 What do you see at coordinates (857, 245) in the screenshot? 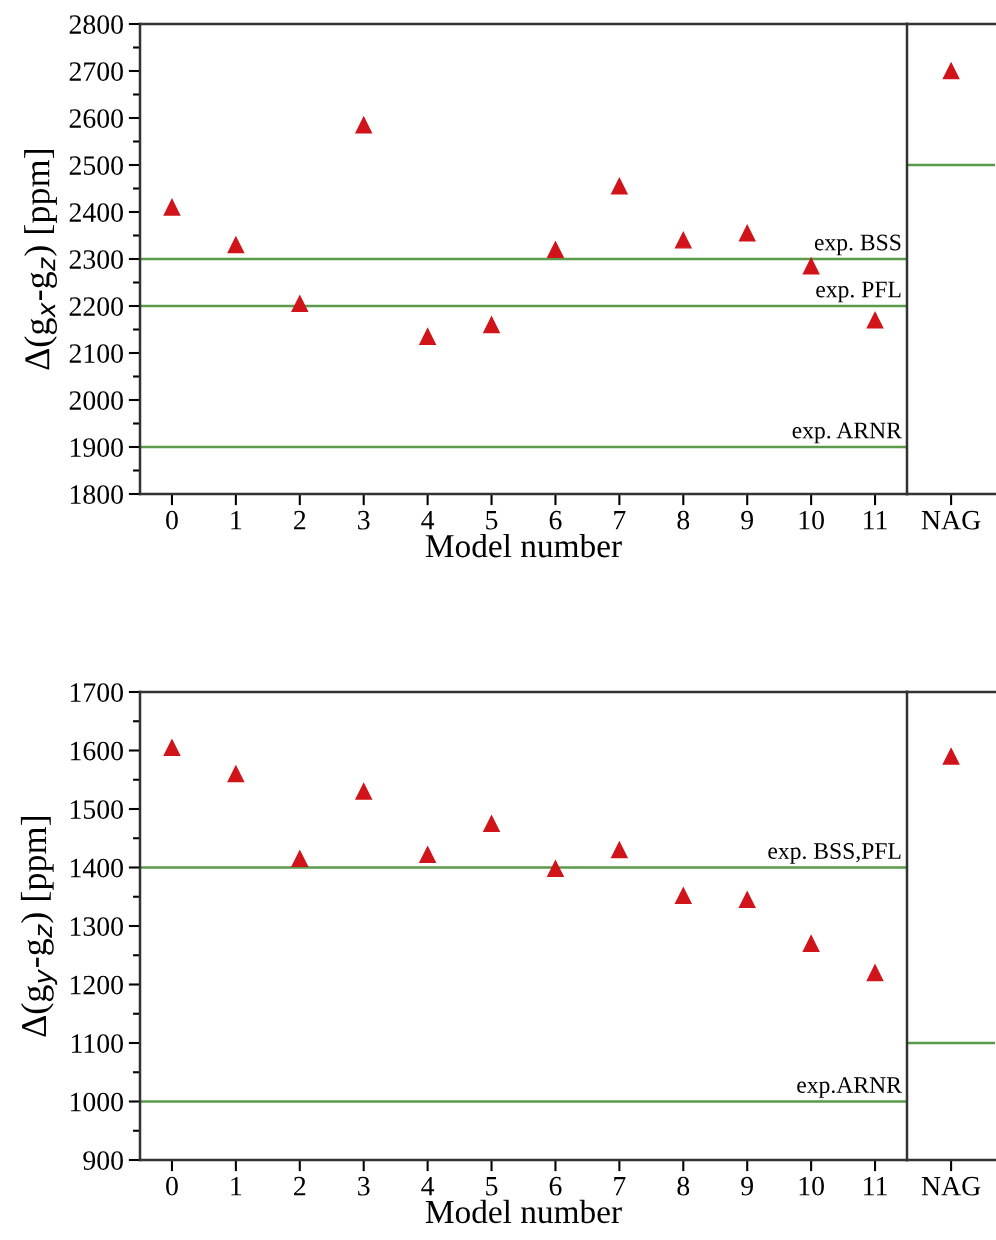
I see `ref-line-label: exp. BSS` at bounding box center [857, 245].